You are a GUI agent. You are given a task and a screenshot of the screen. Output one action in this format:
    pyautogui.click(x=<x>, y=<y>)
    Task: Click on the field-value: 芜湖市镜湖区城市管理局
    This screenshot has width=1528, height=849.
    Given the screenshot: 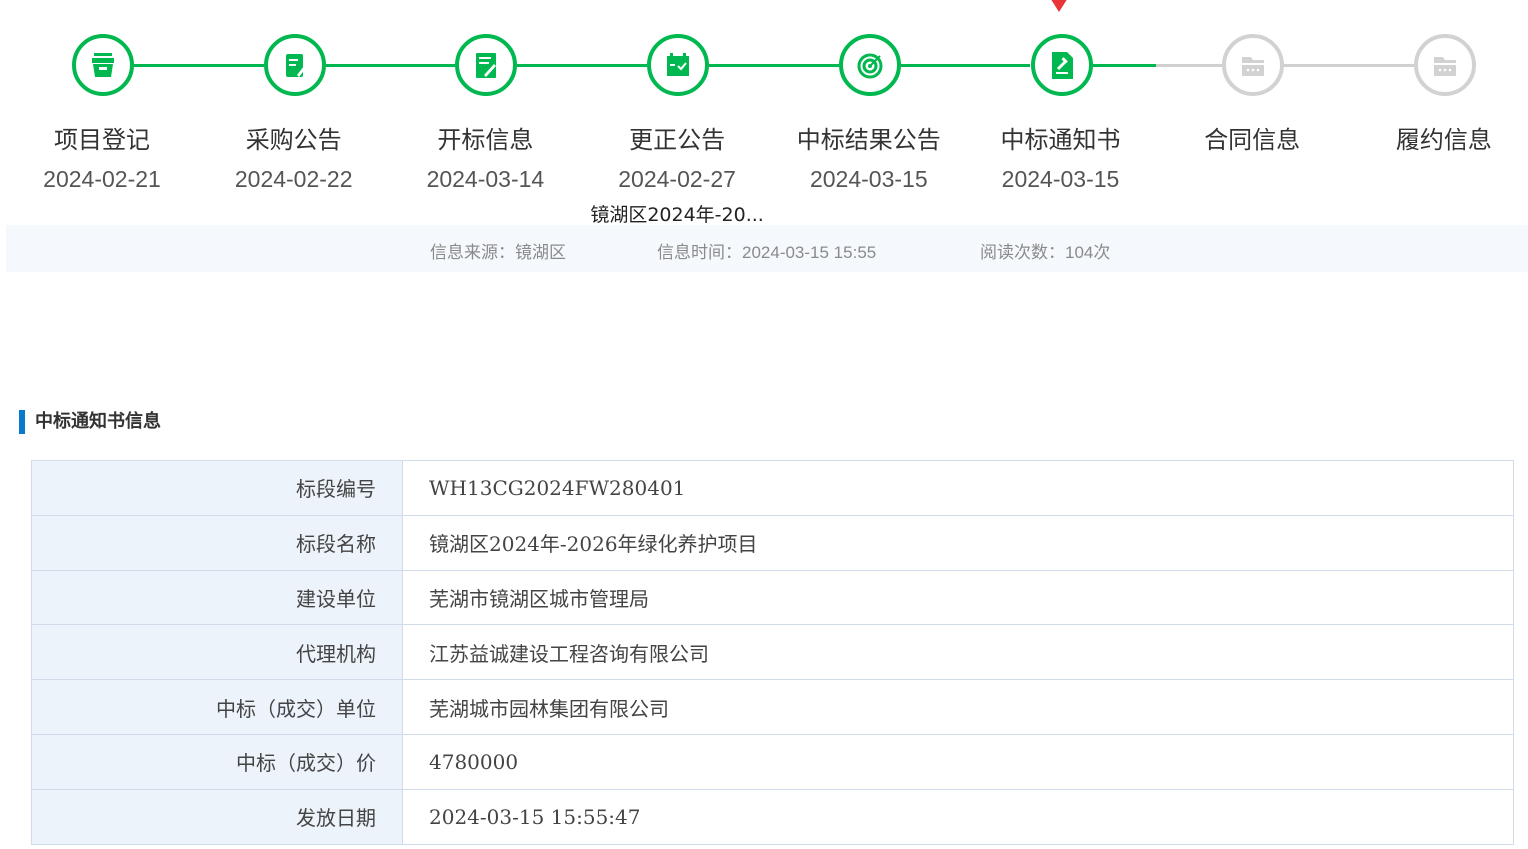 What is the action you would take?
    pyautogui.click(x=958, y=597)
    